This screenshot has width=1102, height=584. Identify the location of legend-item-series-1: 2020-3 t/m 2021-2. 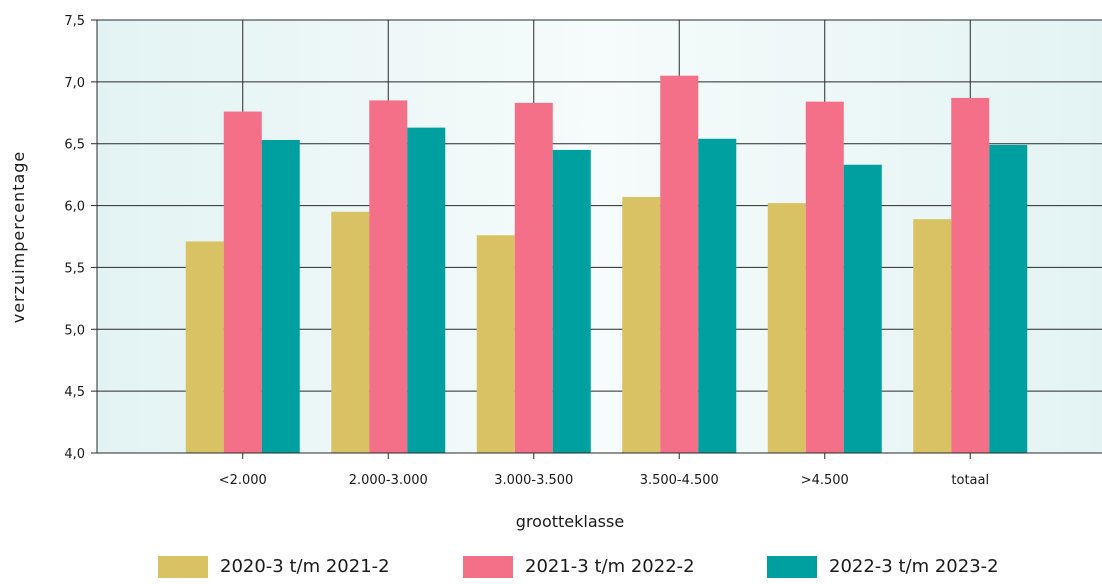
(274, 567).